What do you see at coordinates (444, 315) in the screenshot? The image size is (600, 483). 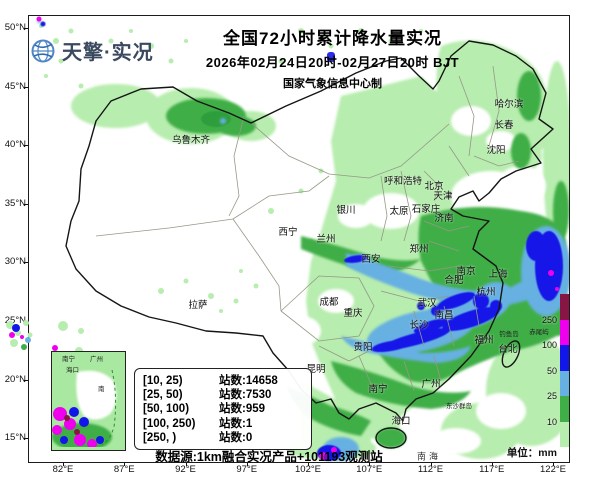 I see `map-city-label: 南昌` at bounding box center [444, 315].